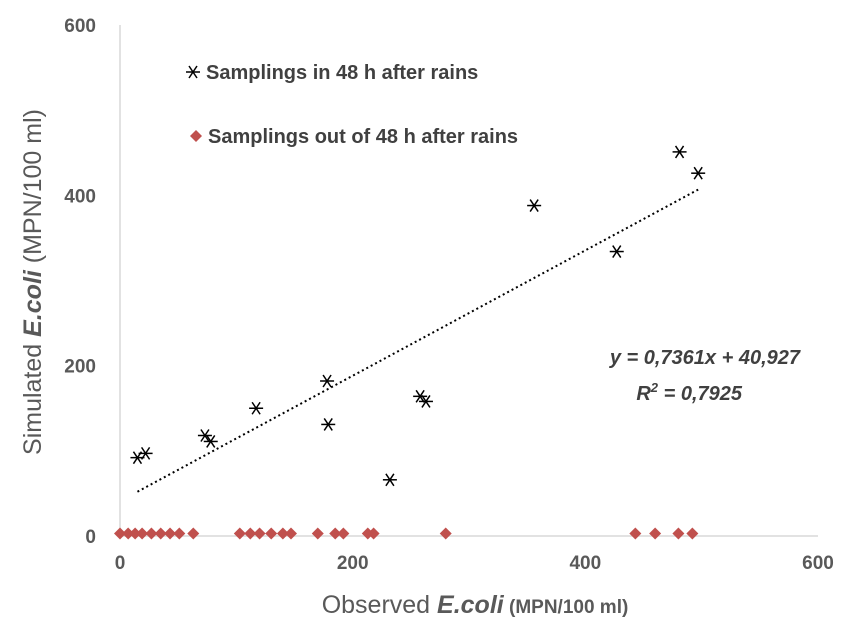 The width and height of the screenshot is (853, 623). Describe the element at coordinates (689, 392) in the screenshot. I see `r-squared: R2 = 0,7925` at that location.